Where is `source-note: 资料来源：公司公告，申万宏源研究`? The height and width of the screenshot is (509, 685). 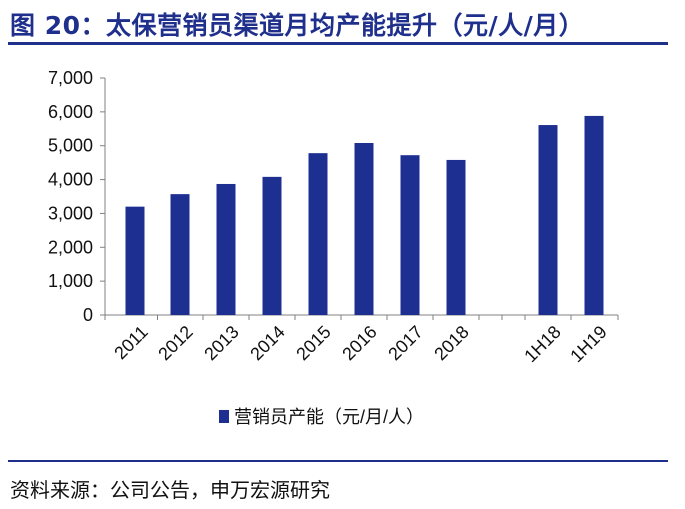
source-note: 资料来源：公司公告，申万宏源研究 is located at coordinates (170, 490).